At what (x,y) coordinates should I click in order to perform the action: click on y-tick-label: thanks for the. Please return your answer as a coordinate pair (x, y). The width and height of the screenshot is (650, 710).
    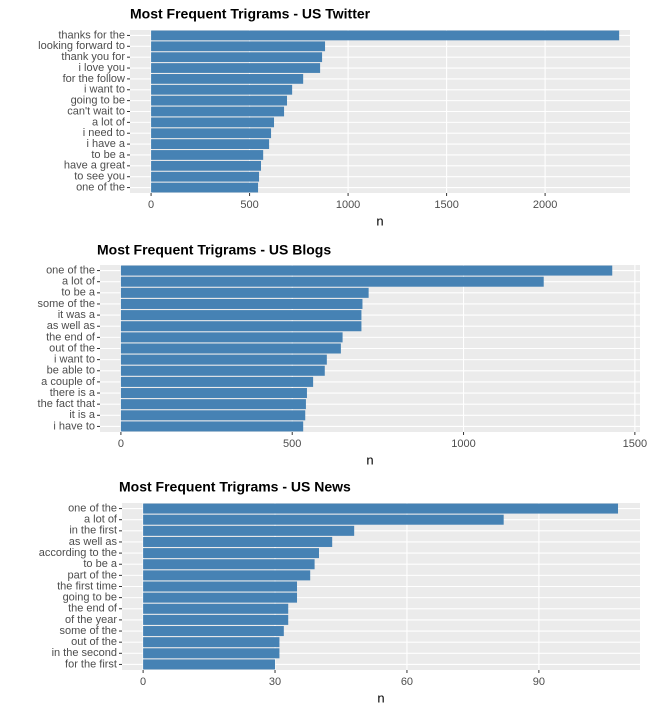
    Looking at the image, I should click on (91, 35).